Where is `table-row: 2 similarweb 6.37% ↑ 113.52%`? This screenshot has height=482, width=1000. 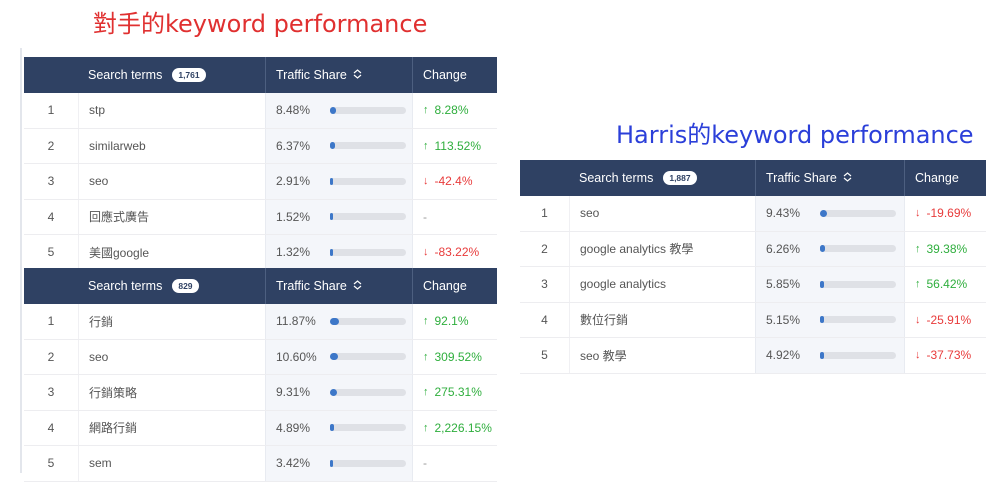 table-row: 2 similarweb 6.37% ↑ 113.52% is located at coordinates (260, 146).